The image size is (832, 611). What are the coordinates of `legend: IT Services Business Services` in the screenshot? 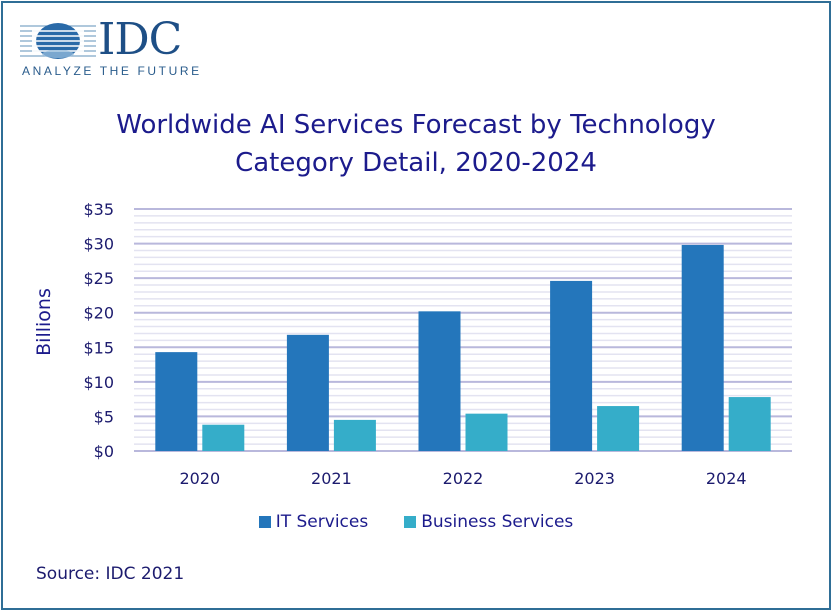 It's located at (416, 522).